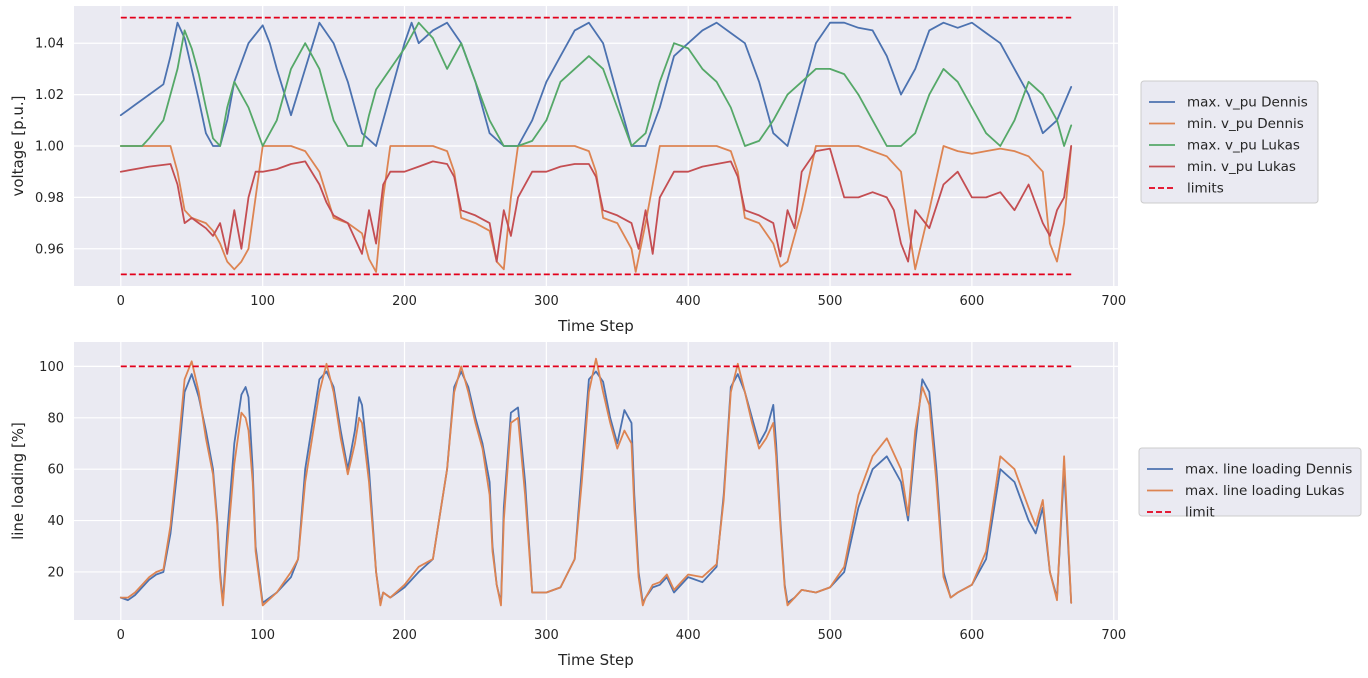  I want to click on y-axis-label: voltage [p.u.], so click(18, 145).